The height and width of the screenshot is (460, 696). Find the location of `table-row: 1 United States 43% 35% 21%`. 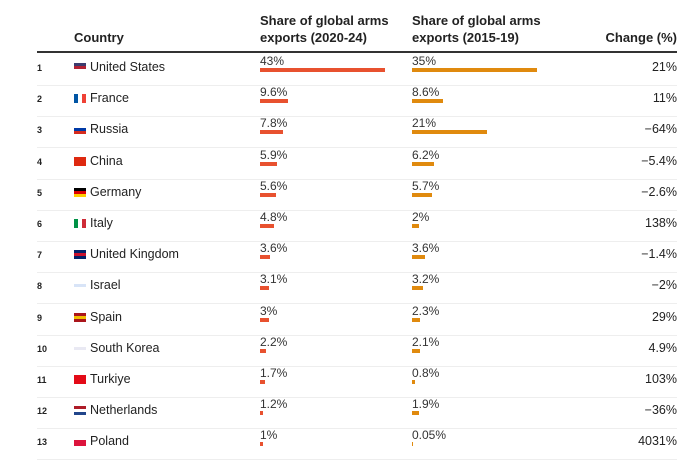

table-row: 1 United States 43% 35% 21% is located at coordinates (357, 70).